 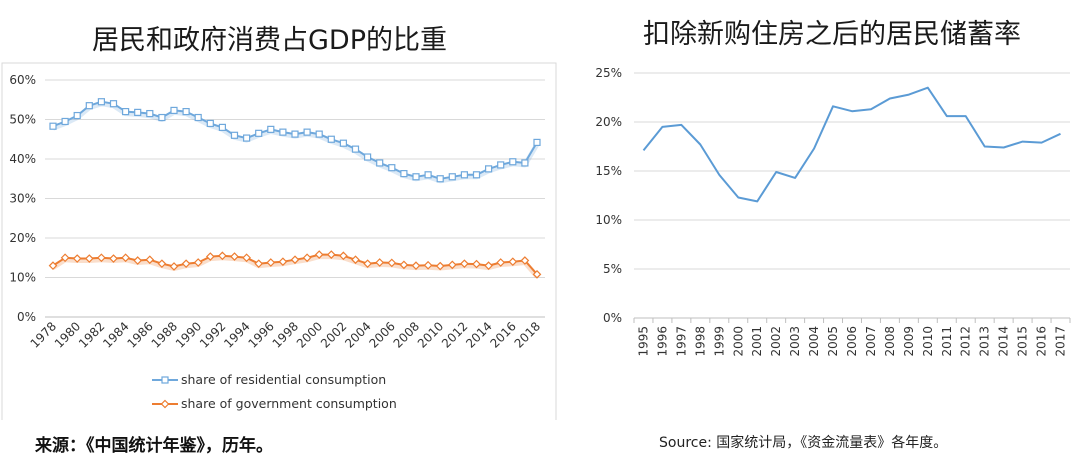 I want to click on x-tick-label: 2003, so click(x=795, y=341).